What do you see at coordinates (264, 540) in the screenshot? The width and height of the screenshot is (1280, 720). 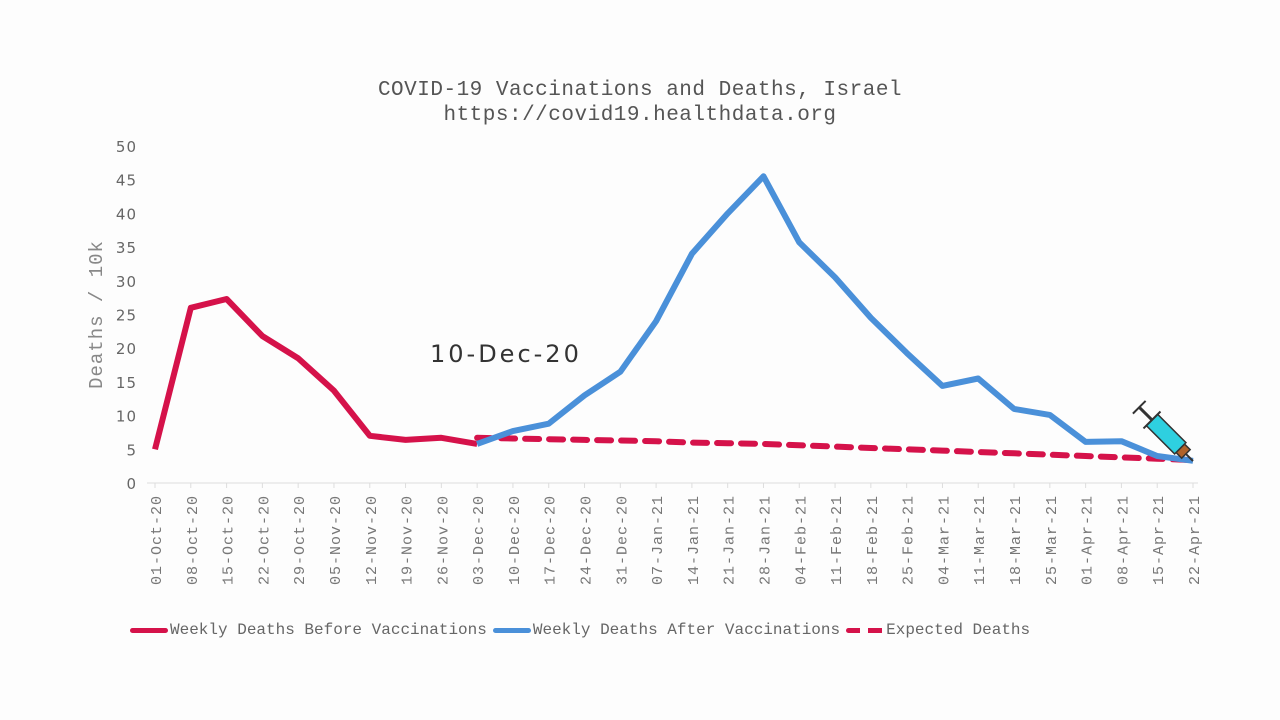 I see `x-tick-label: 22-Oct-20` at bounding box center [264, 540].